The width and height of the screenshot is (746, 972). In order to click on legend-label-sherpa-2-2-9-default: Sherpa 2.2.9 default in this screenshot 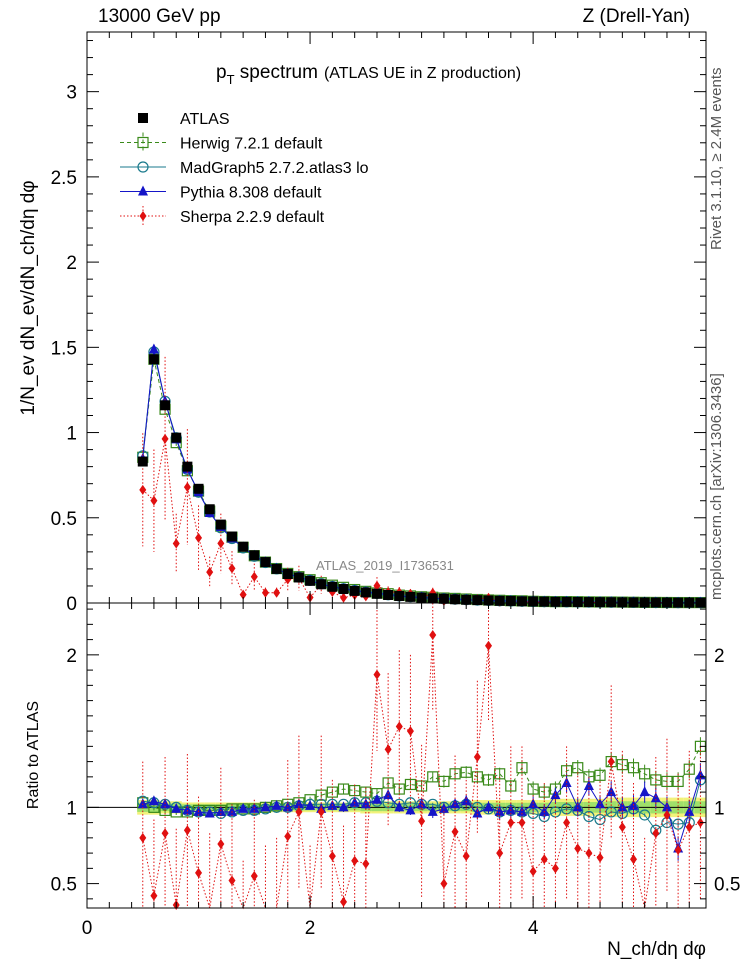, I will do `click(252, 217)`.